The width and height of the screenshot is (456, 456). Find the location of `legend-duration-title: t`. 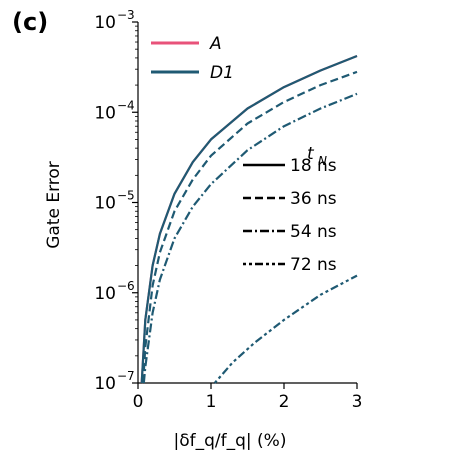

legend-duration-title: t is located at coordinates (311, 154).